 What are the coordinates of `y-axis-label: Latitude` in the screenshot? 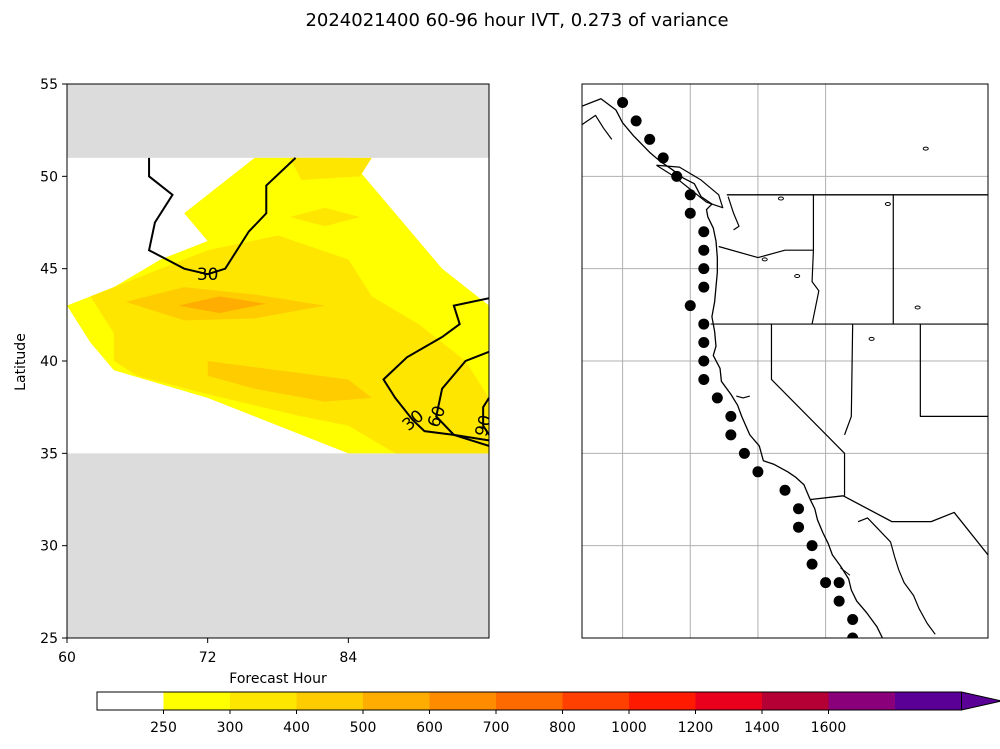 It's located at (21, 362).